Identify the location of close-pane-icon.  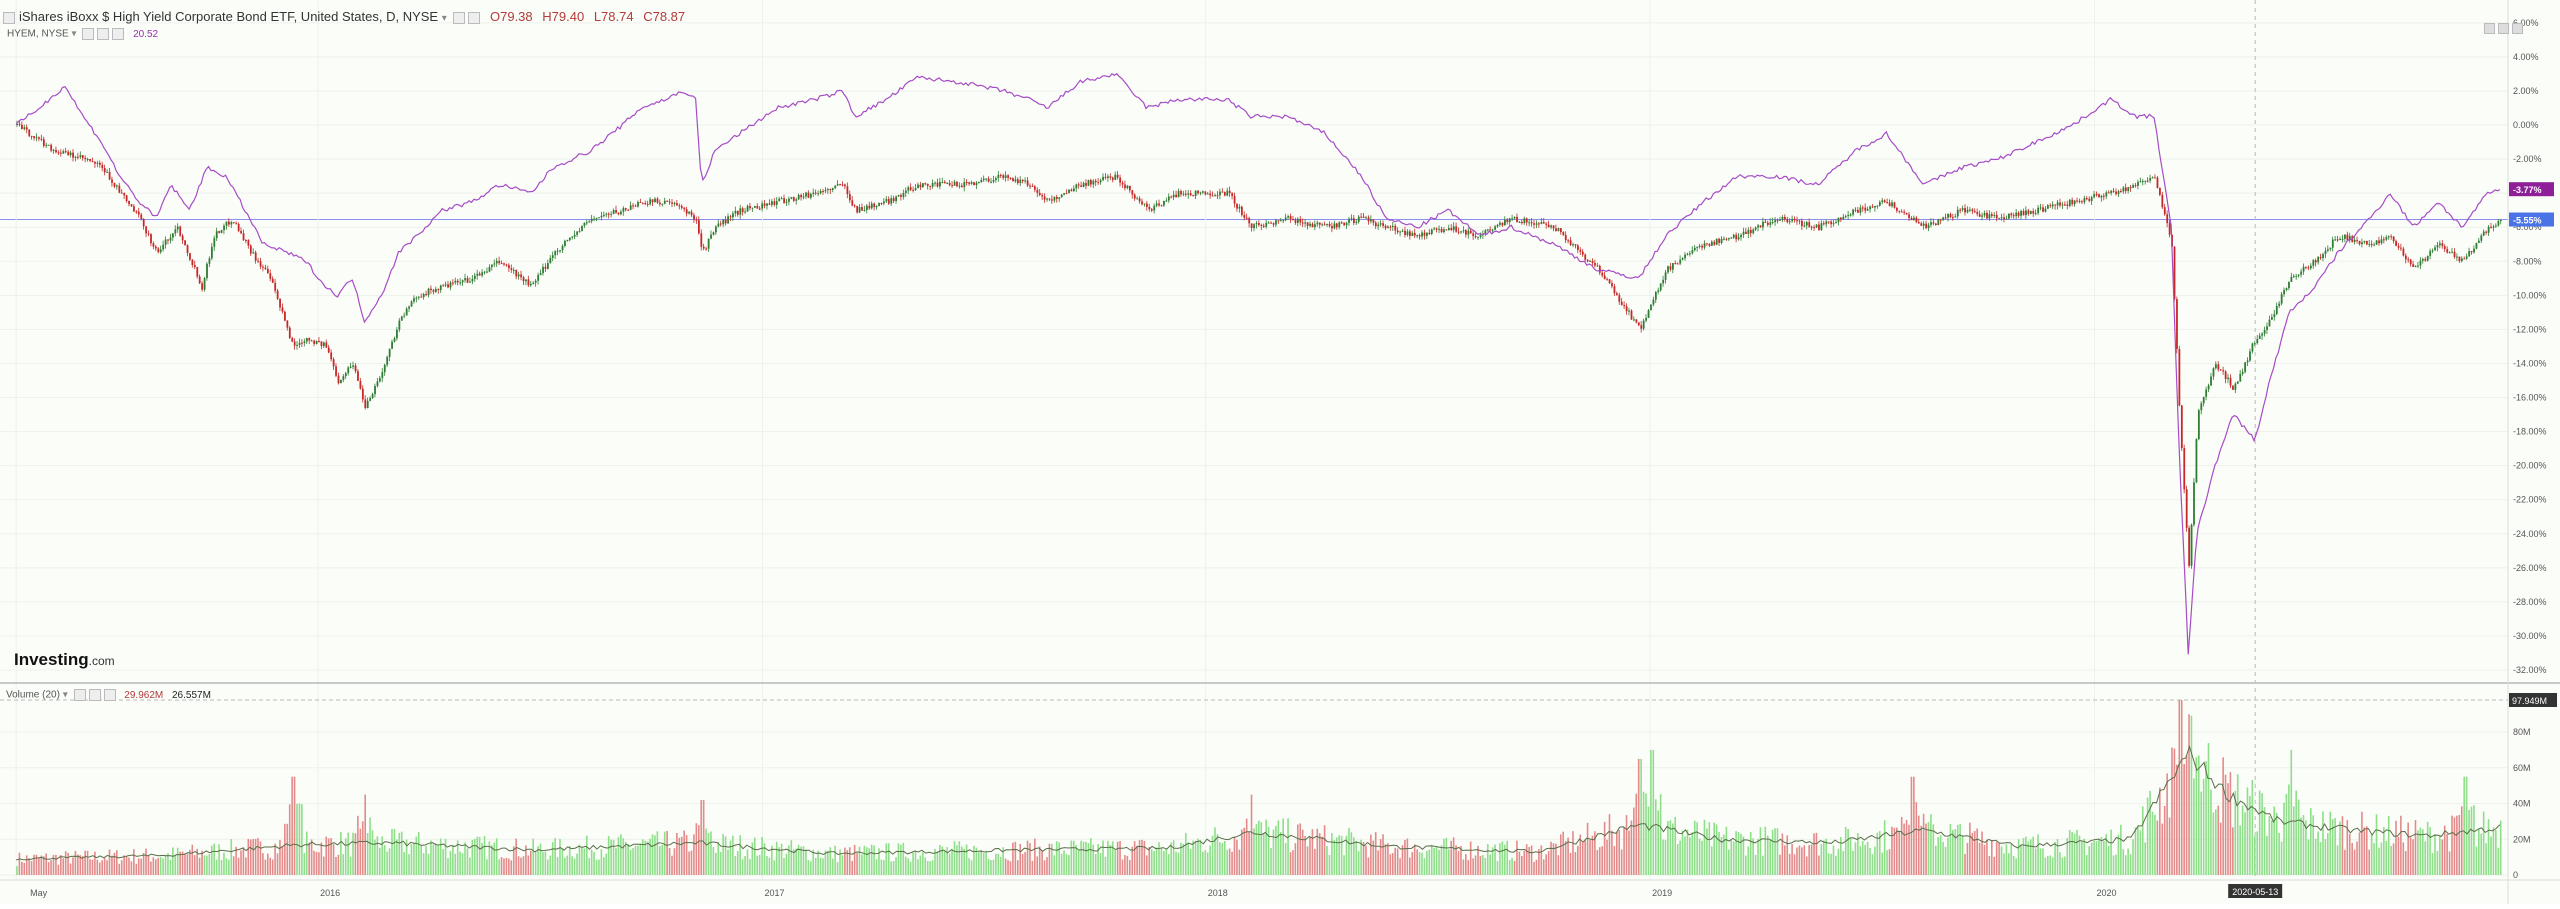
(2517, 28).